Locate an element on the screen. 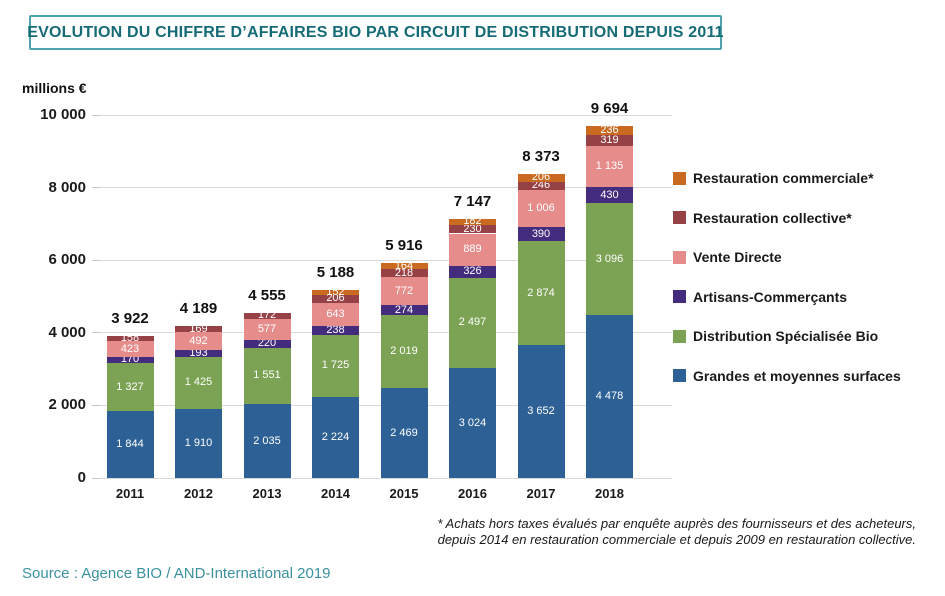 This screenshot has height=596, width=945. bar-segment: 2 019 is located at coordinates (404, 352).